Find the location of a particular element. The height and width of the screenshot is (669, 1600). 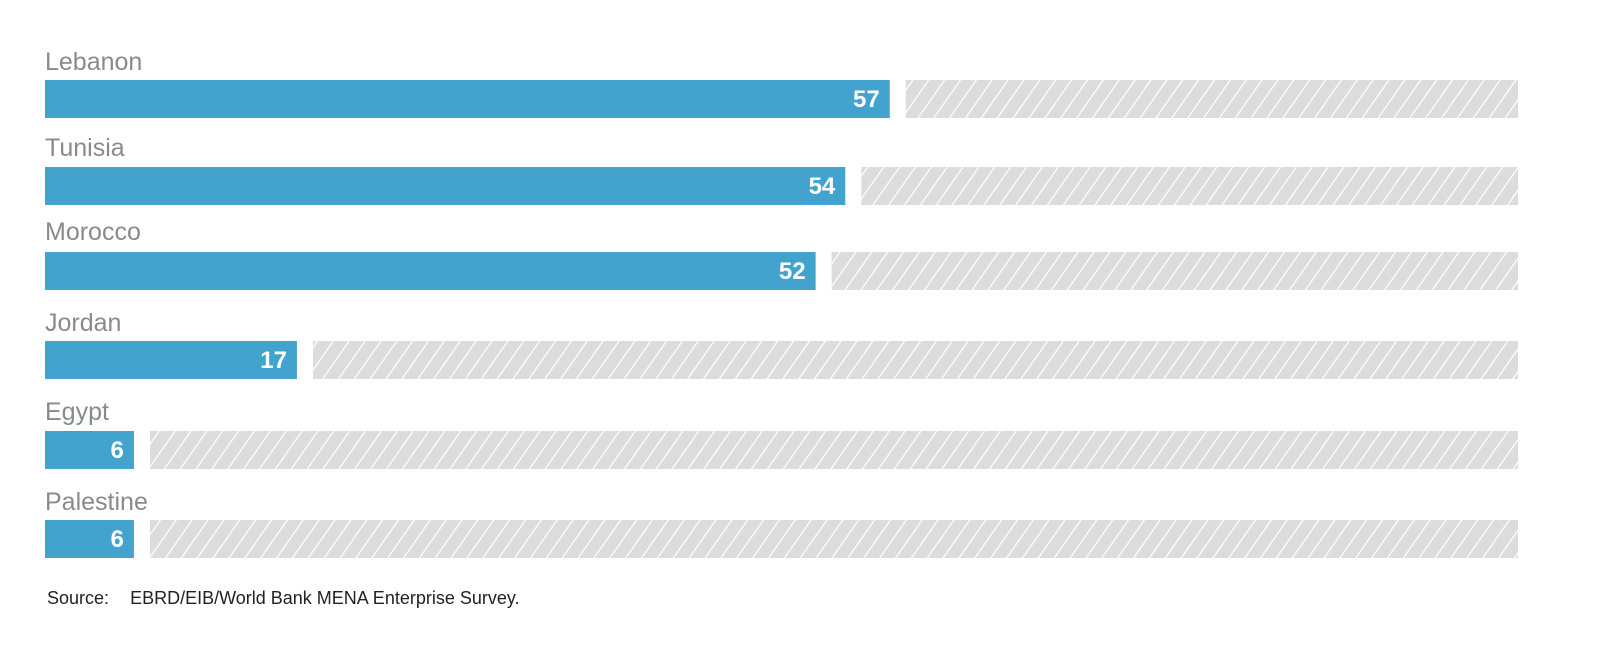

category-label: Lebanon is located at coordinates (93, 62).